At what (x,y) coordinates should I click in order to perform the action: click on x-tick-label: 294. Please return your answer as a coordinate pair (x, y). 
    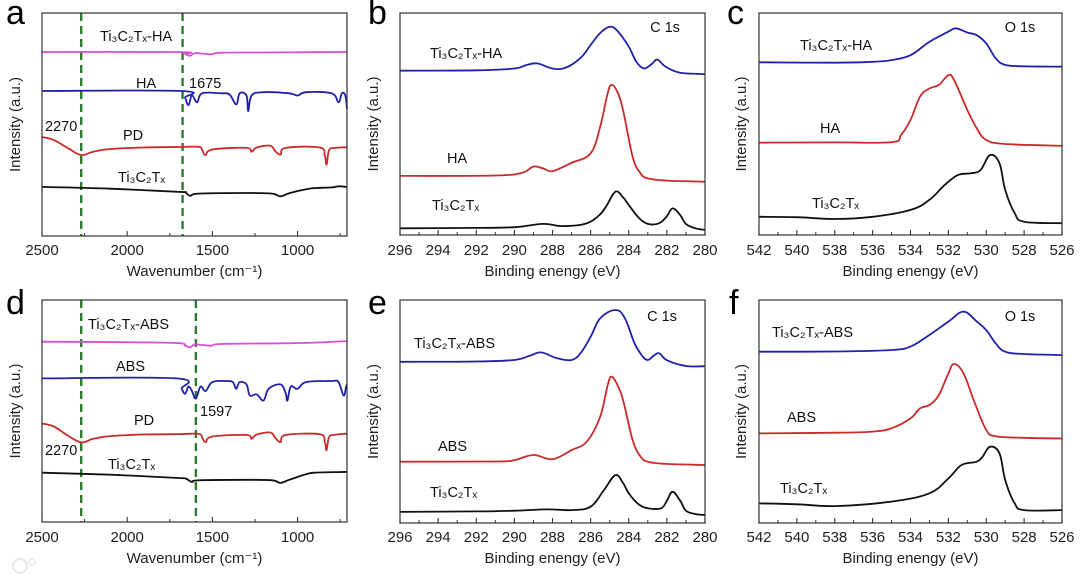
    Looking at the image, I should click on (438, 537).